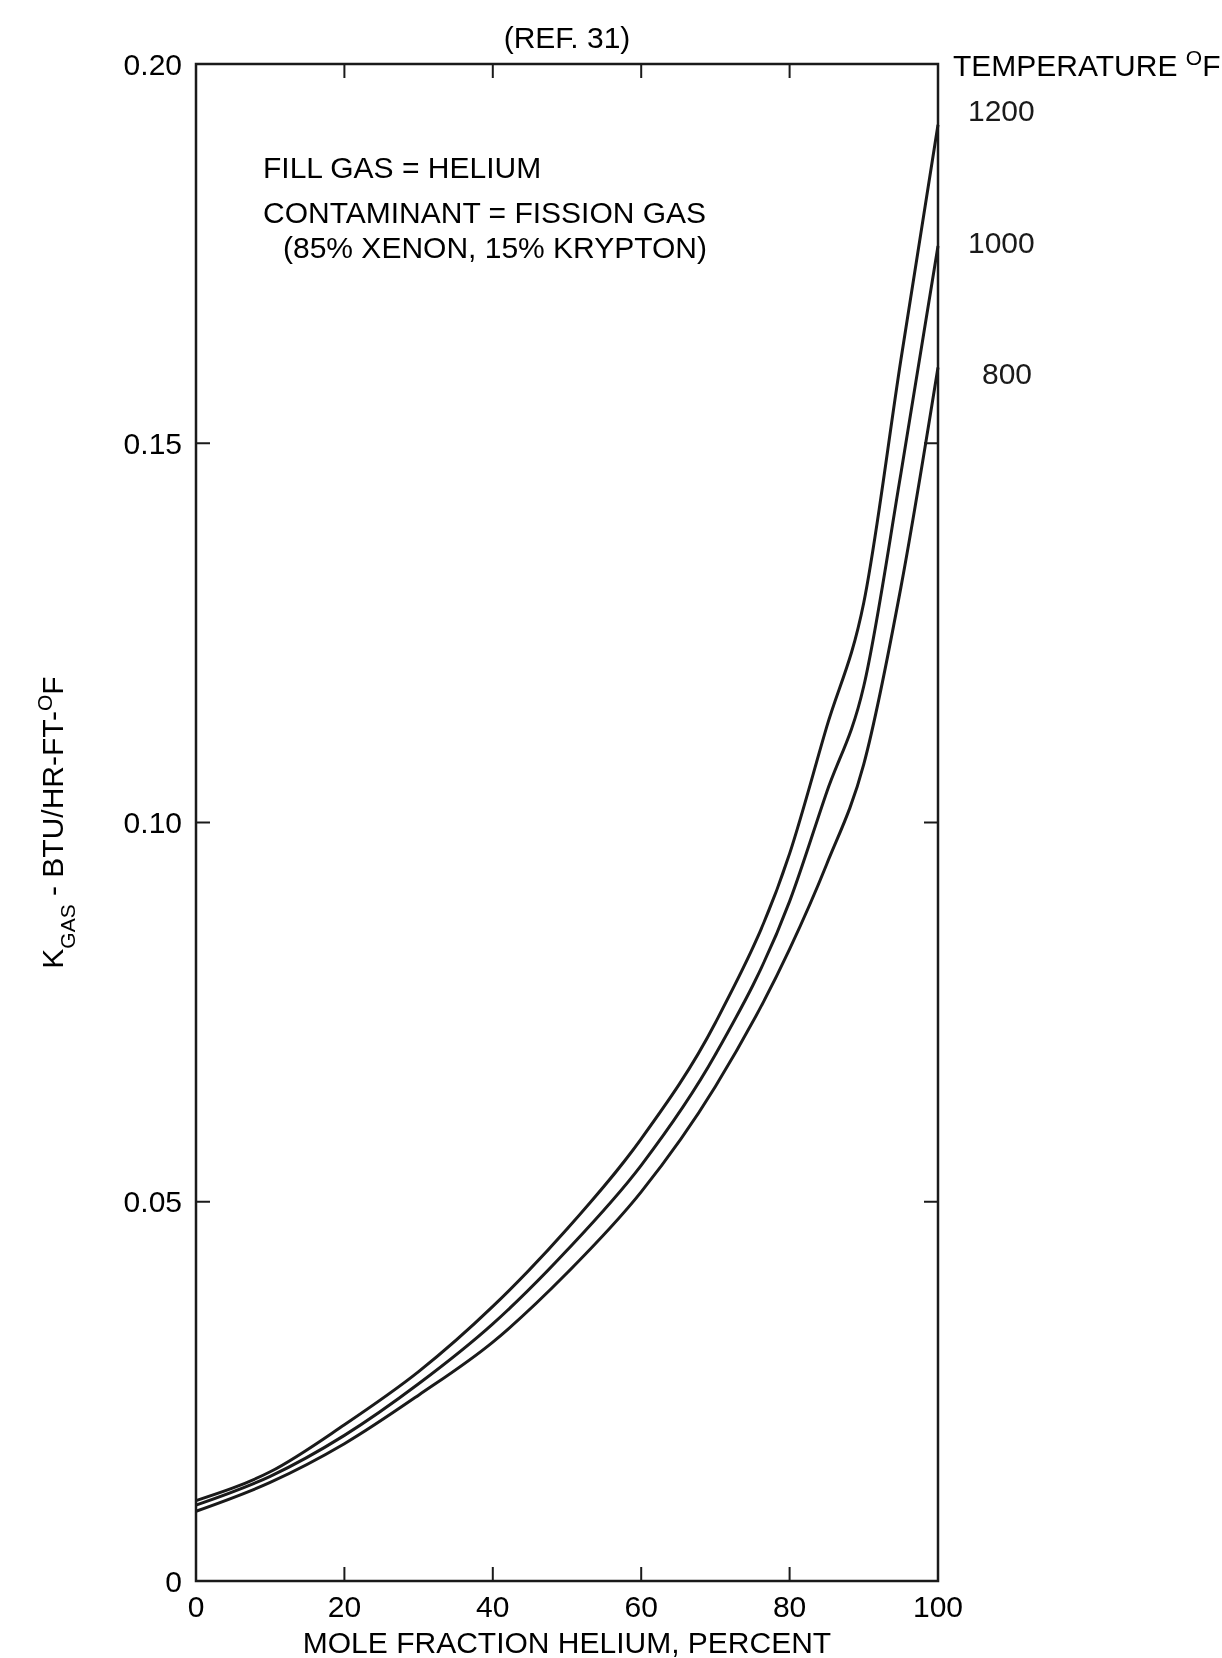  Describe the element at coordinates (938, 1606) in the screenshot. I see `x-tick-label: 100` at that location.